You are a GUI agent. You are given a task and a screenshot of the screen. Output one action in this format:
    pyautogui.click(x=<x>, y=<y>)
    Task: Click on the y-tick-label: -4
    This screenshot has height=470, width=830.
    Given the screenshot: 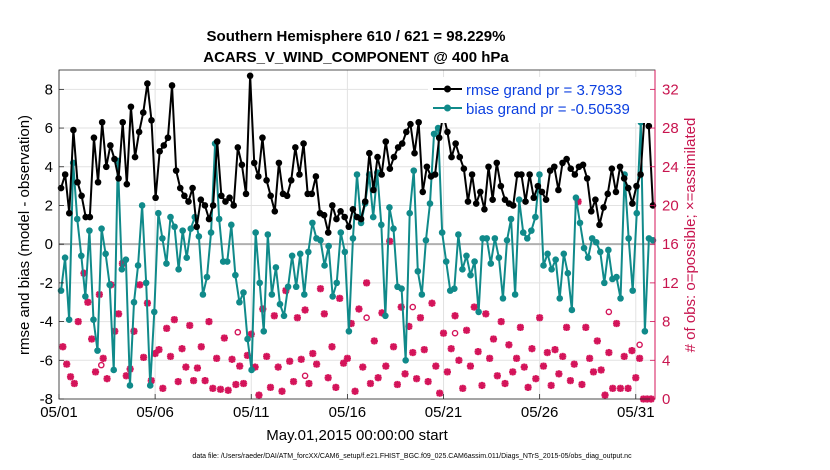 What is the action you would take?
    pyautogui.click(x=46, y=322)
    